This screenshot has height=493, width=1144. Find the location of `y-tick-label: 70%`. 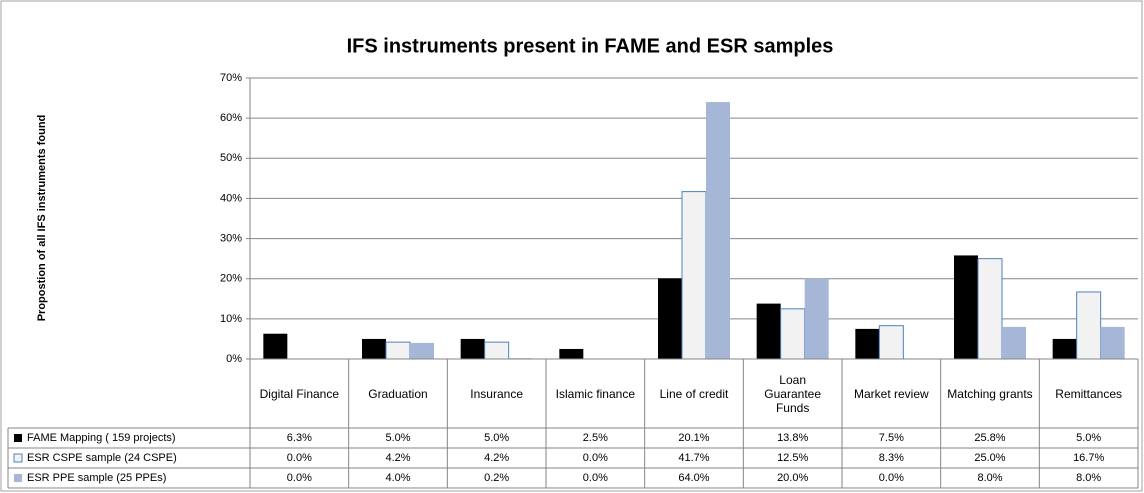

y-tick-label: 70% is located at coordinates (231, 78).